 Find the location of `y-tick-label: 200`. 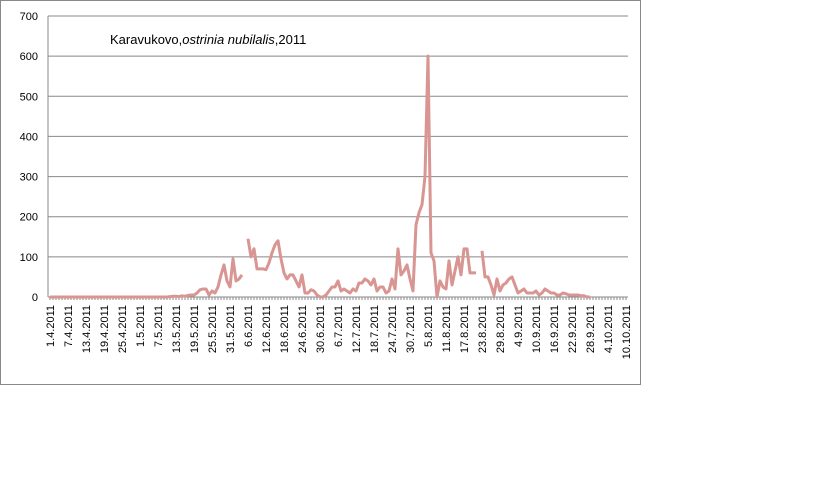

y-tick-label: 200 is located at coordinates (29, 218).